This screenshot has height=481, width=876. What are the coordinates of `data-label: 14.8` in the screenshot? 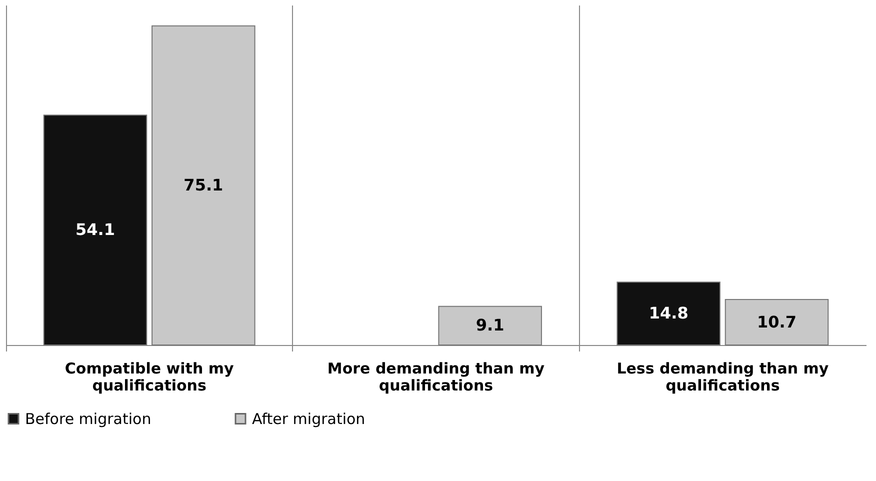 It's located at (668, 313).